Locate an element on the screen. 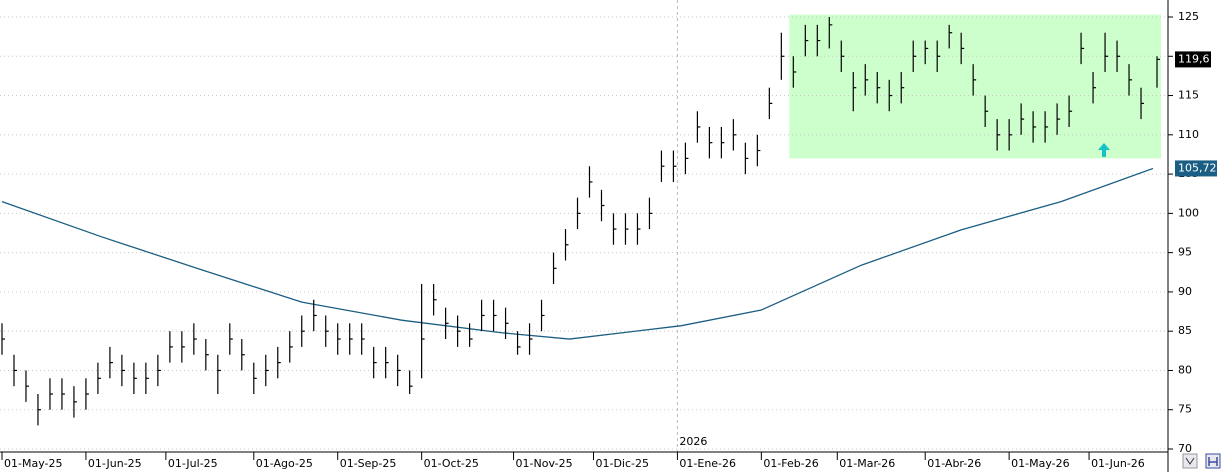 This screenshot has height=472, width=1226. x-tick-label: 01-Nov-25 is located at coordinates (544, 463).